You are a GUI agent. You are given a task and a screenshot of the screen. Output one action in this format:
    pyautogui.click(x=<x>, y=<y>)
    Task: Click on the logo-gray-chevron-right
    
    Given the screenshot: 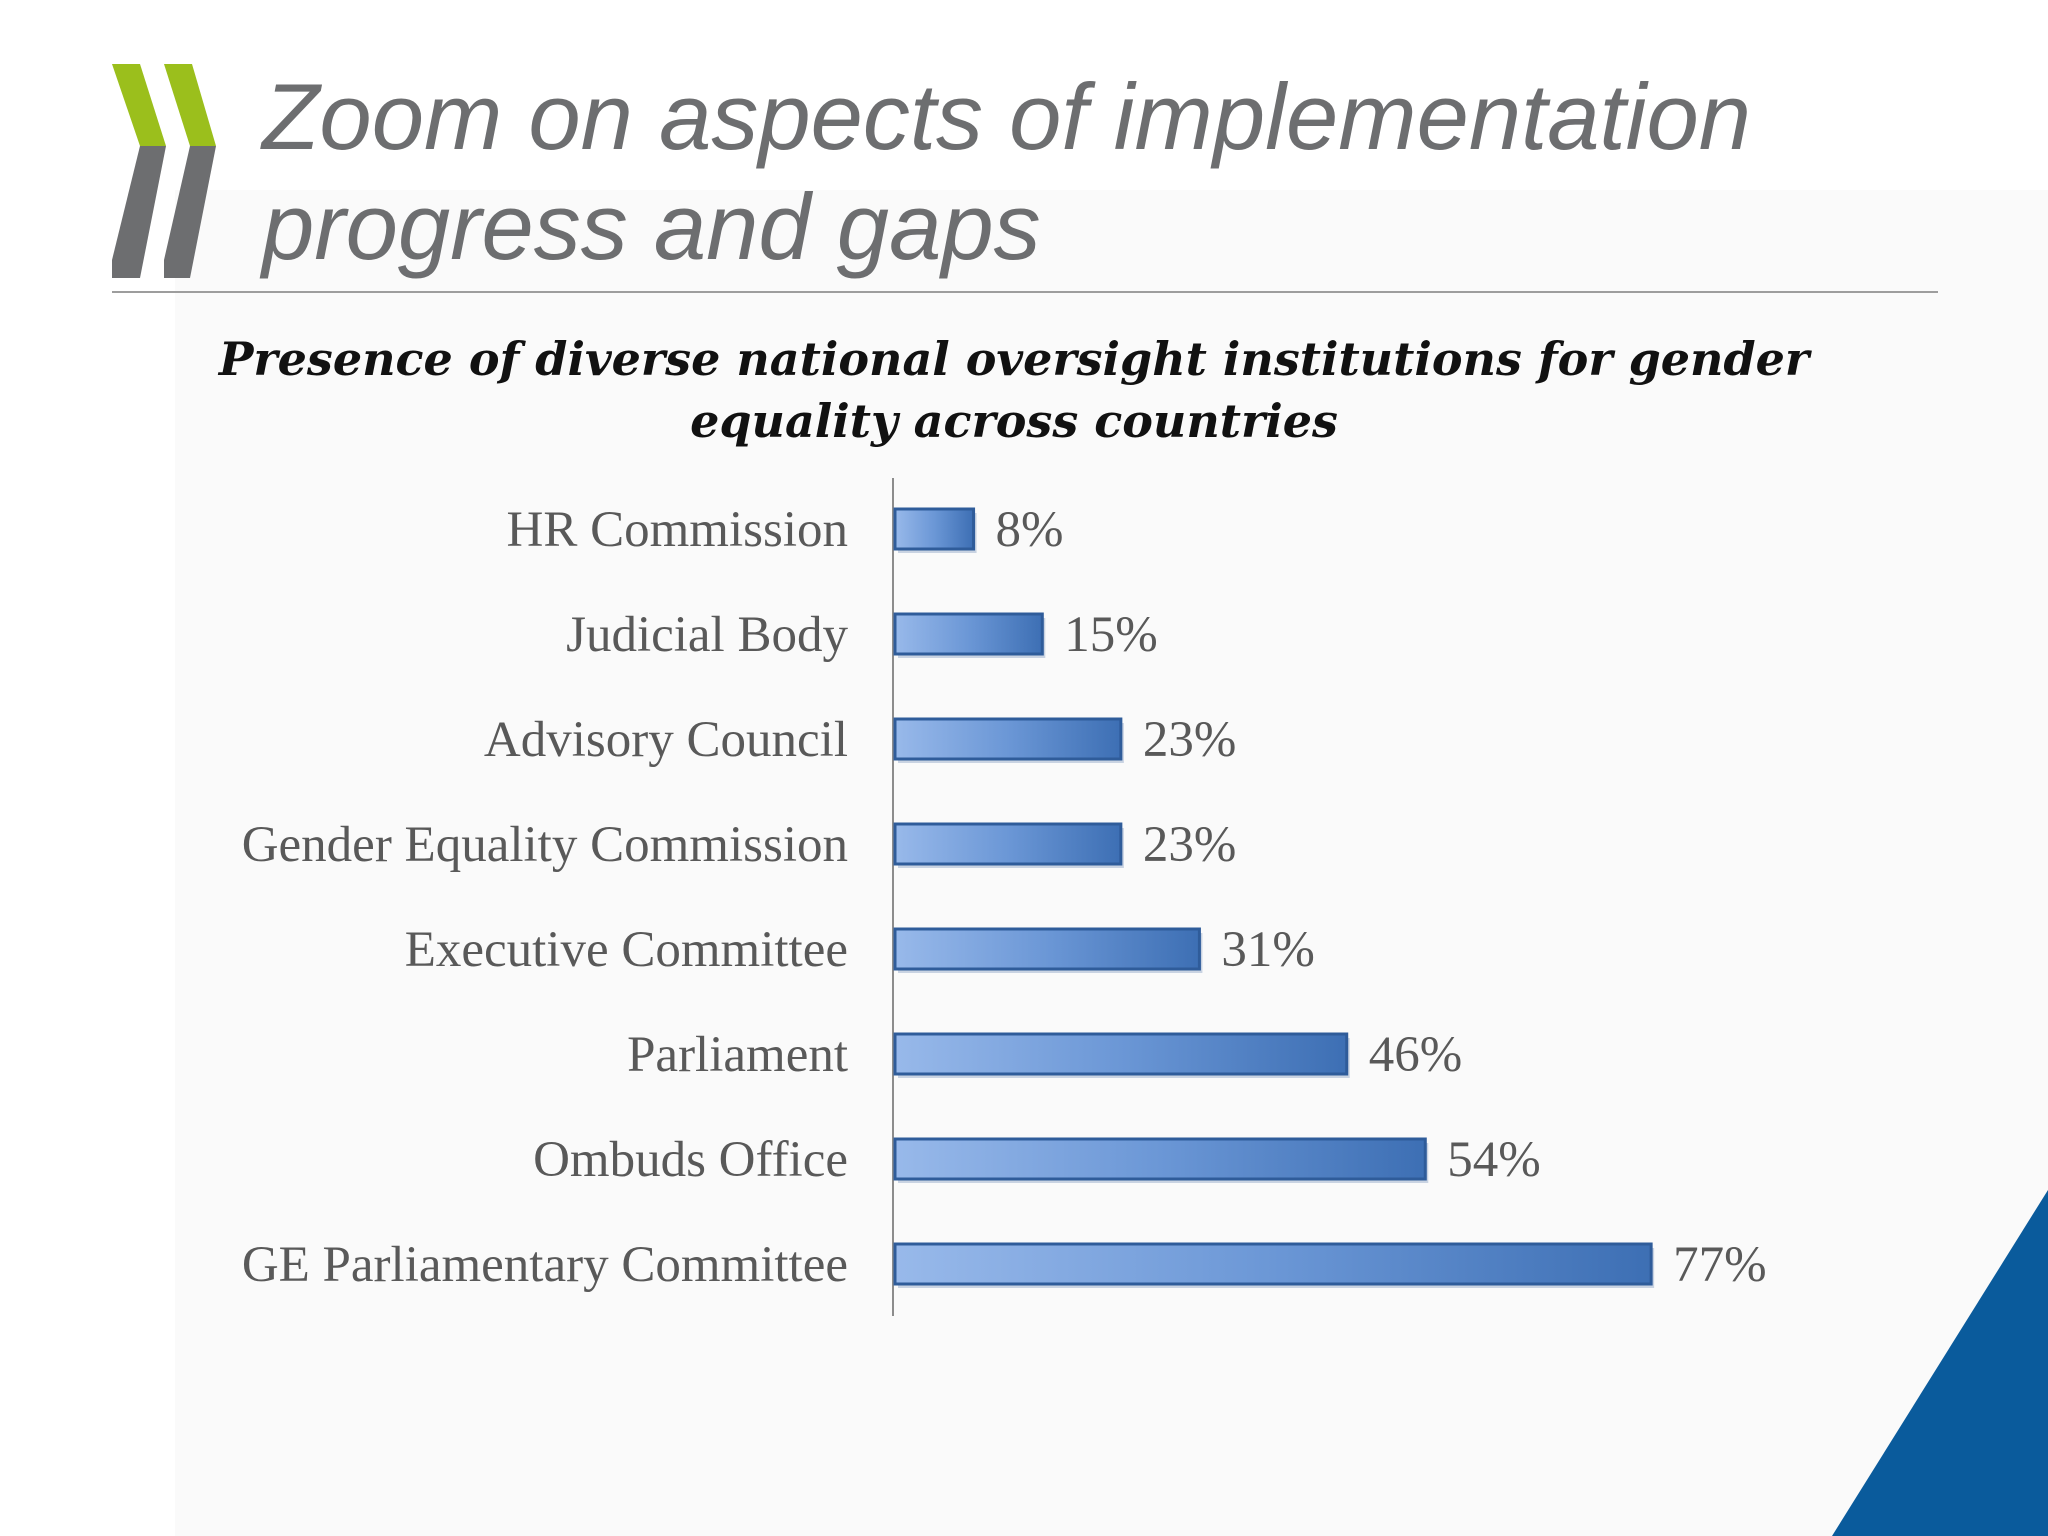 What is the action you would take?
    pyautogui.click(x=190, y=212)
    